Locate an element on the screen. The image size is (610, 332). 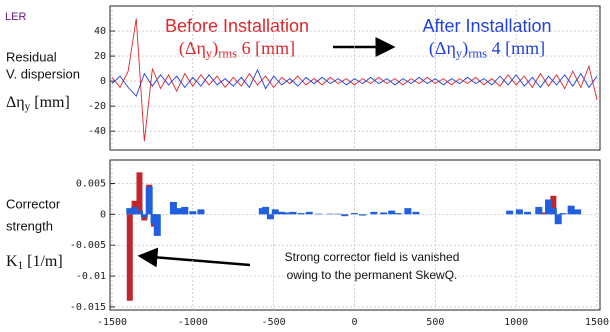
corner-label: LER is located at coordinates (15, 17).